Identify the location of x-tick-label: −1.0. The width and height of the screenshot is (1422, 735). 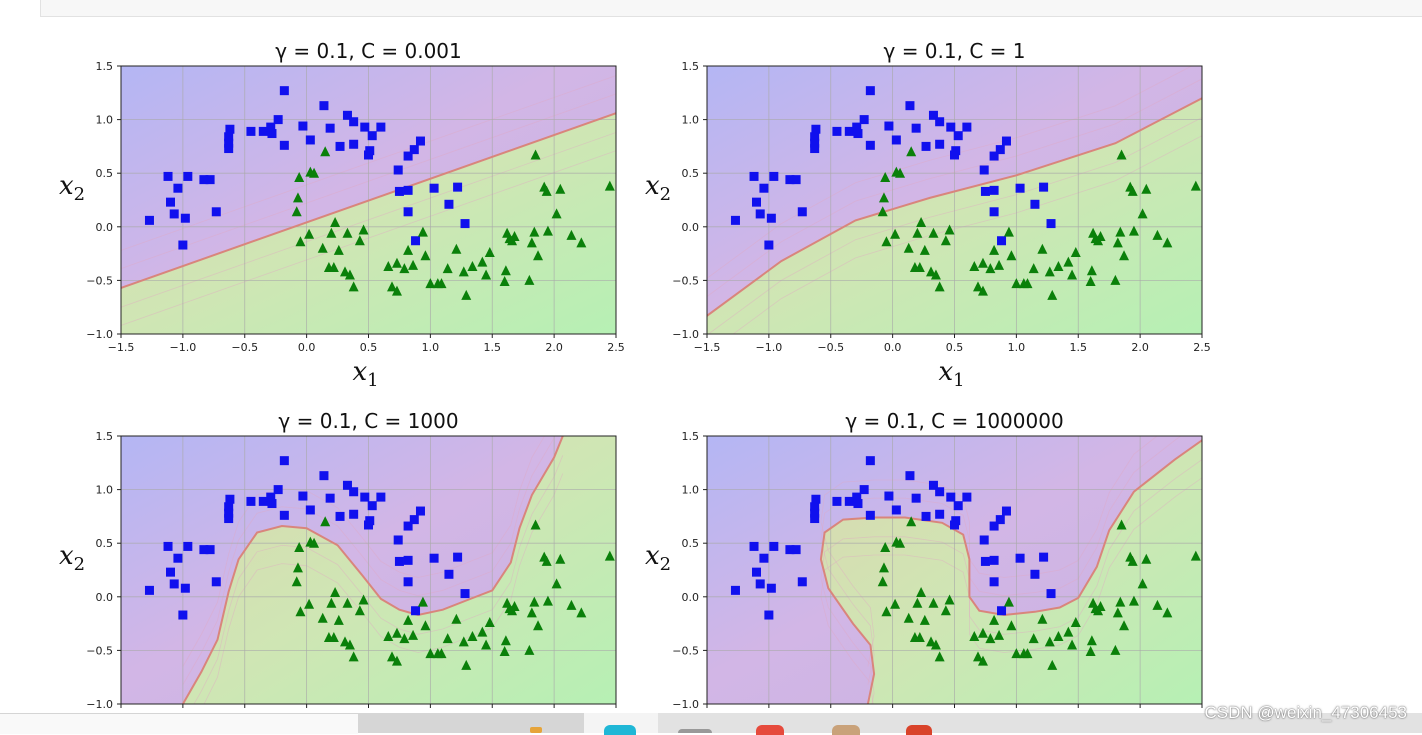
(769, 347).